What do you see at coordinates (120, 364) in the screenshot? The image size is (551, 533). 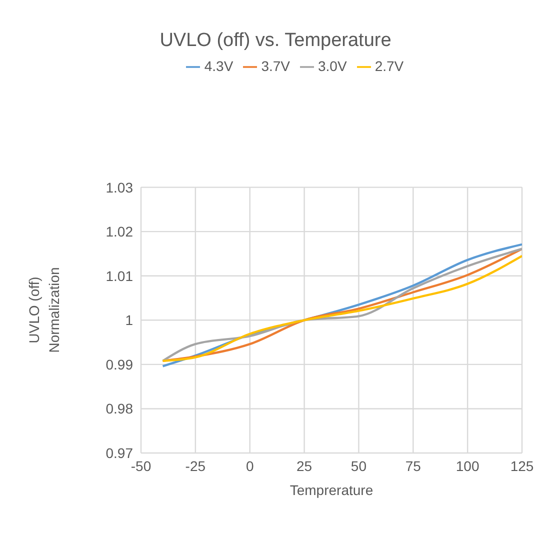 I see `y-tick-label: 0.99` at bounding box center [120, 364].